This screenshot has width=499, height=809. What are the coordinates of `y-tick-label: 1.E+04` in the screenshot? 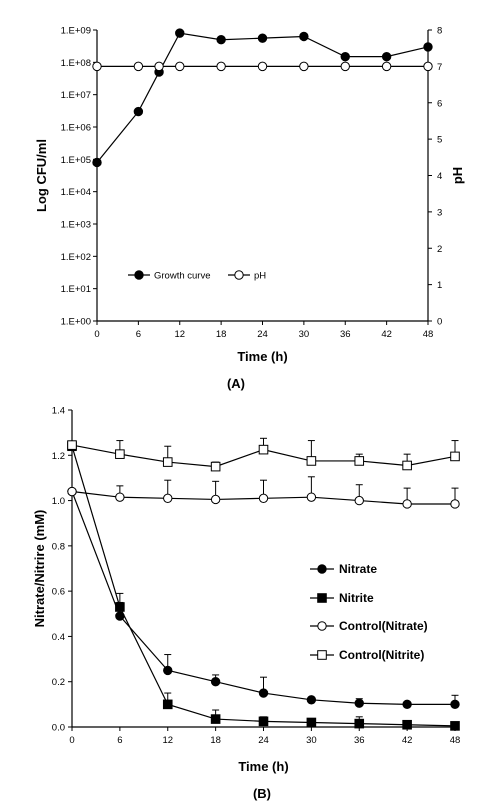 It's located at (76, 192).